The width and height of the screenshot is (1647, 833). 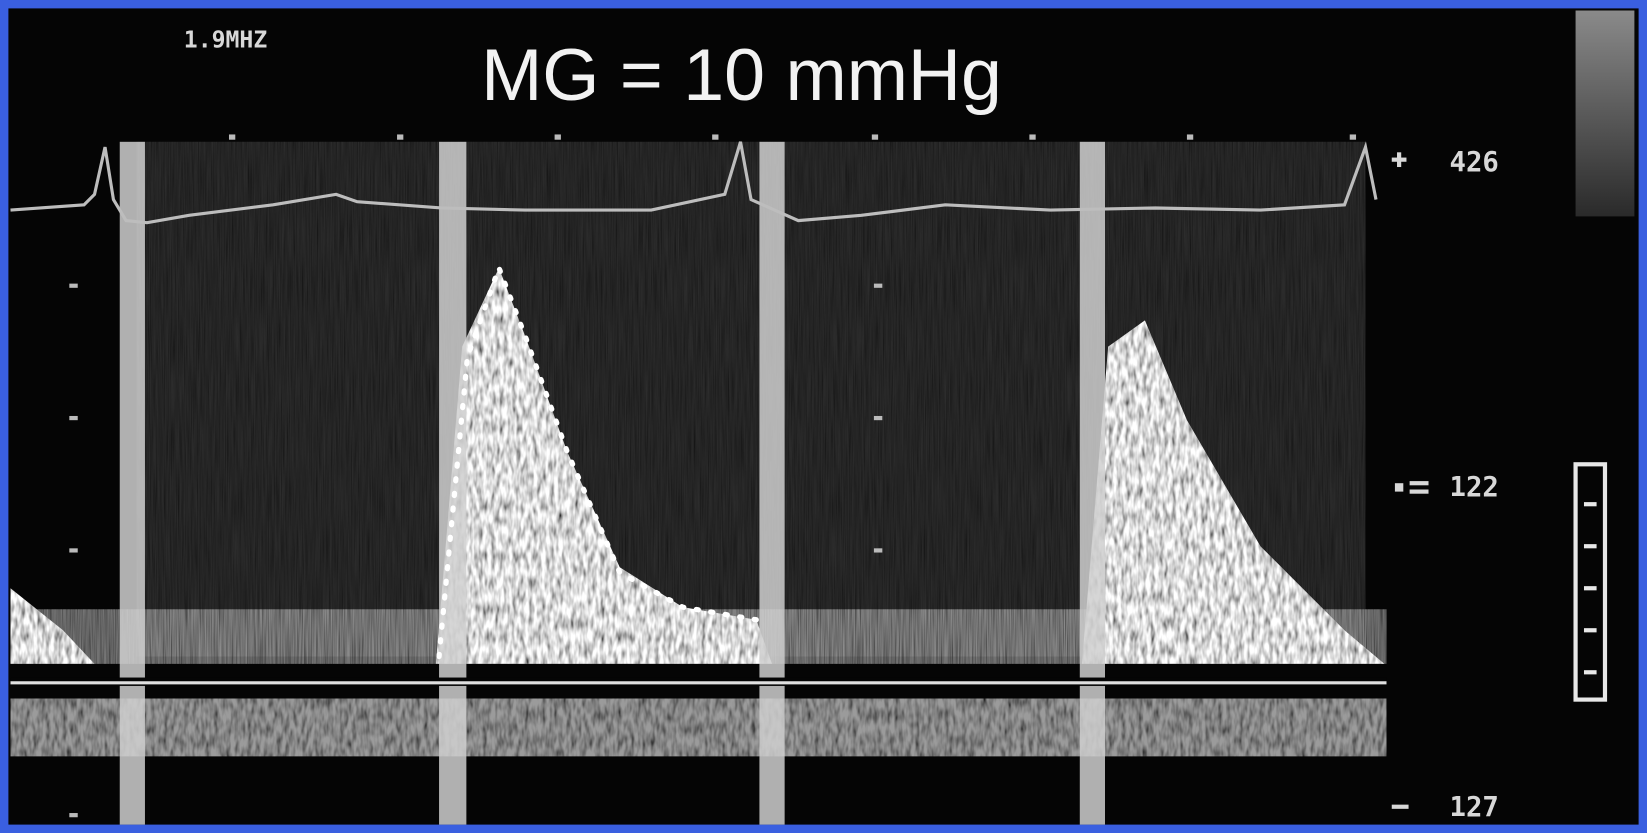 I want to click on scale-markers, so click(x=1410, y=480).